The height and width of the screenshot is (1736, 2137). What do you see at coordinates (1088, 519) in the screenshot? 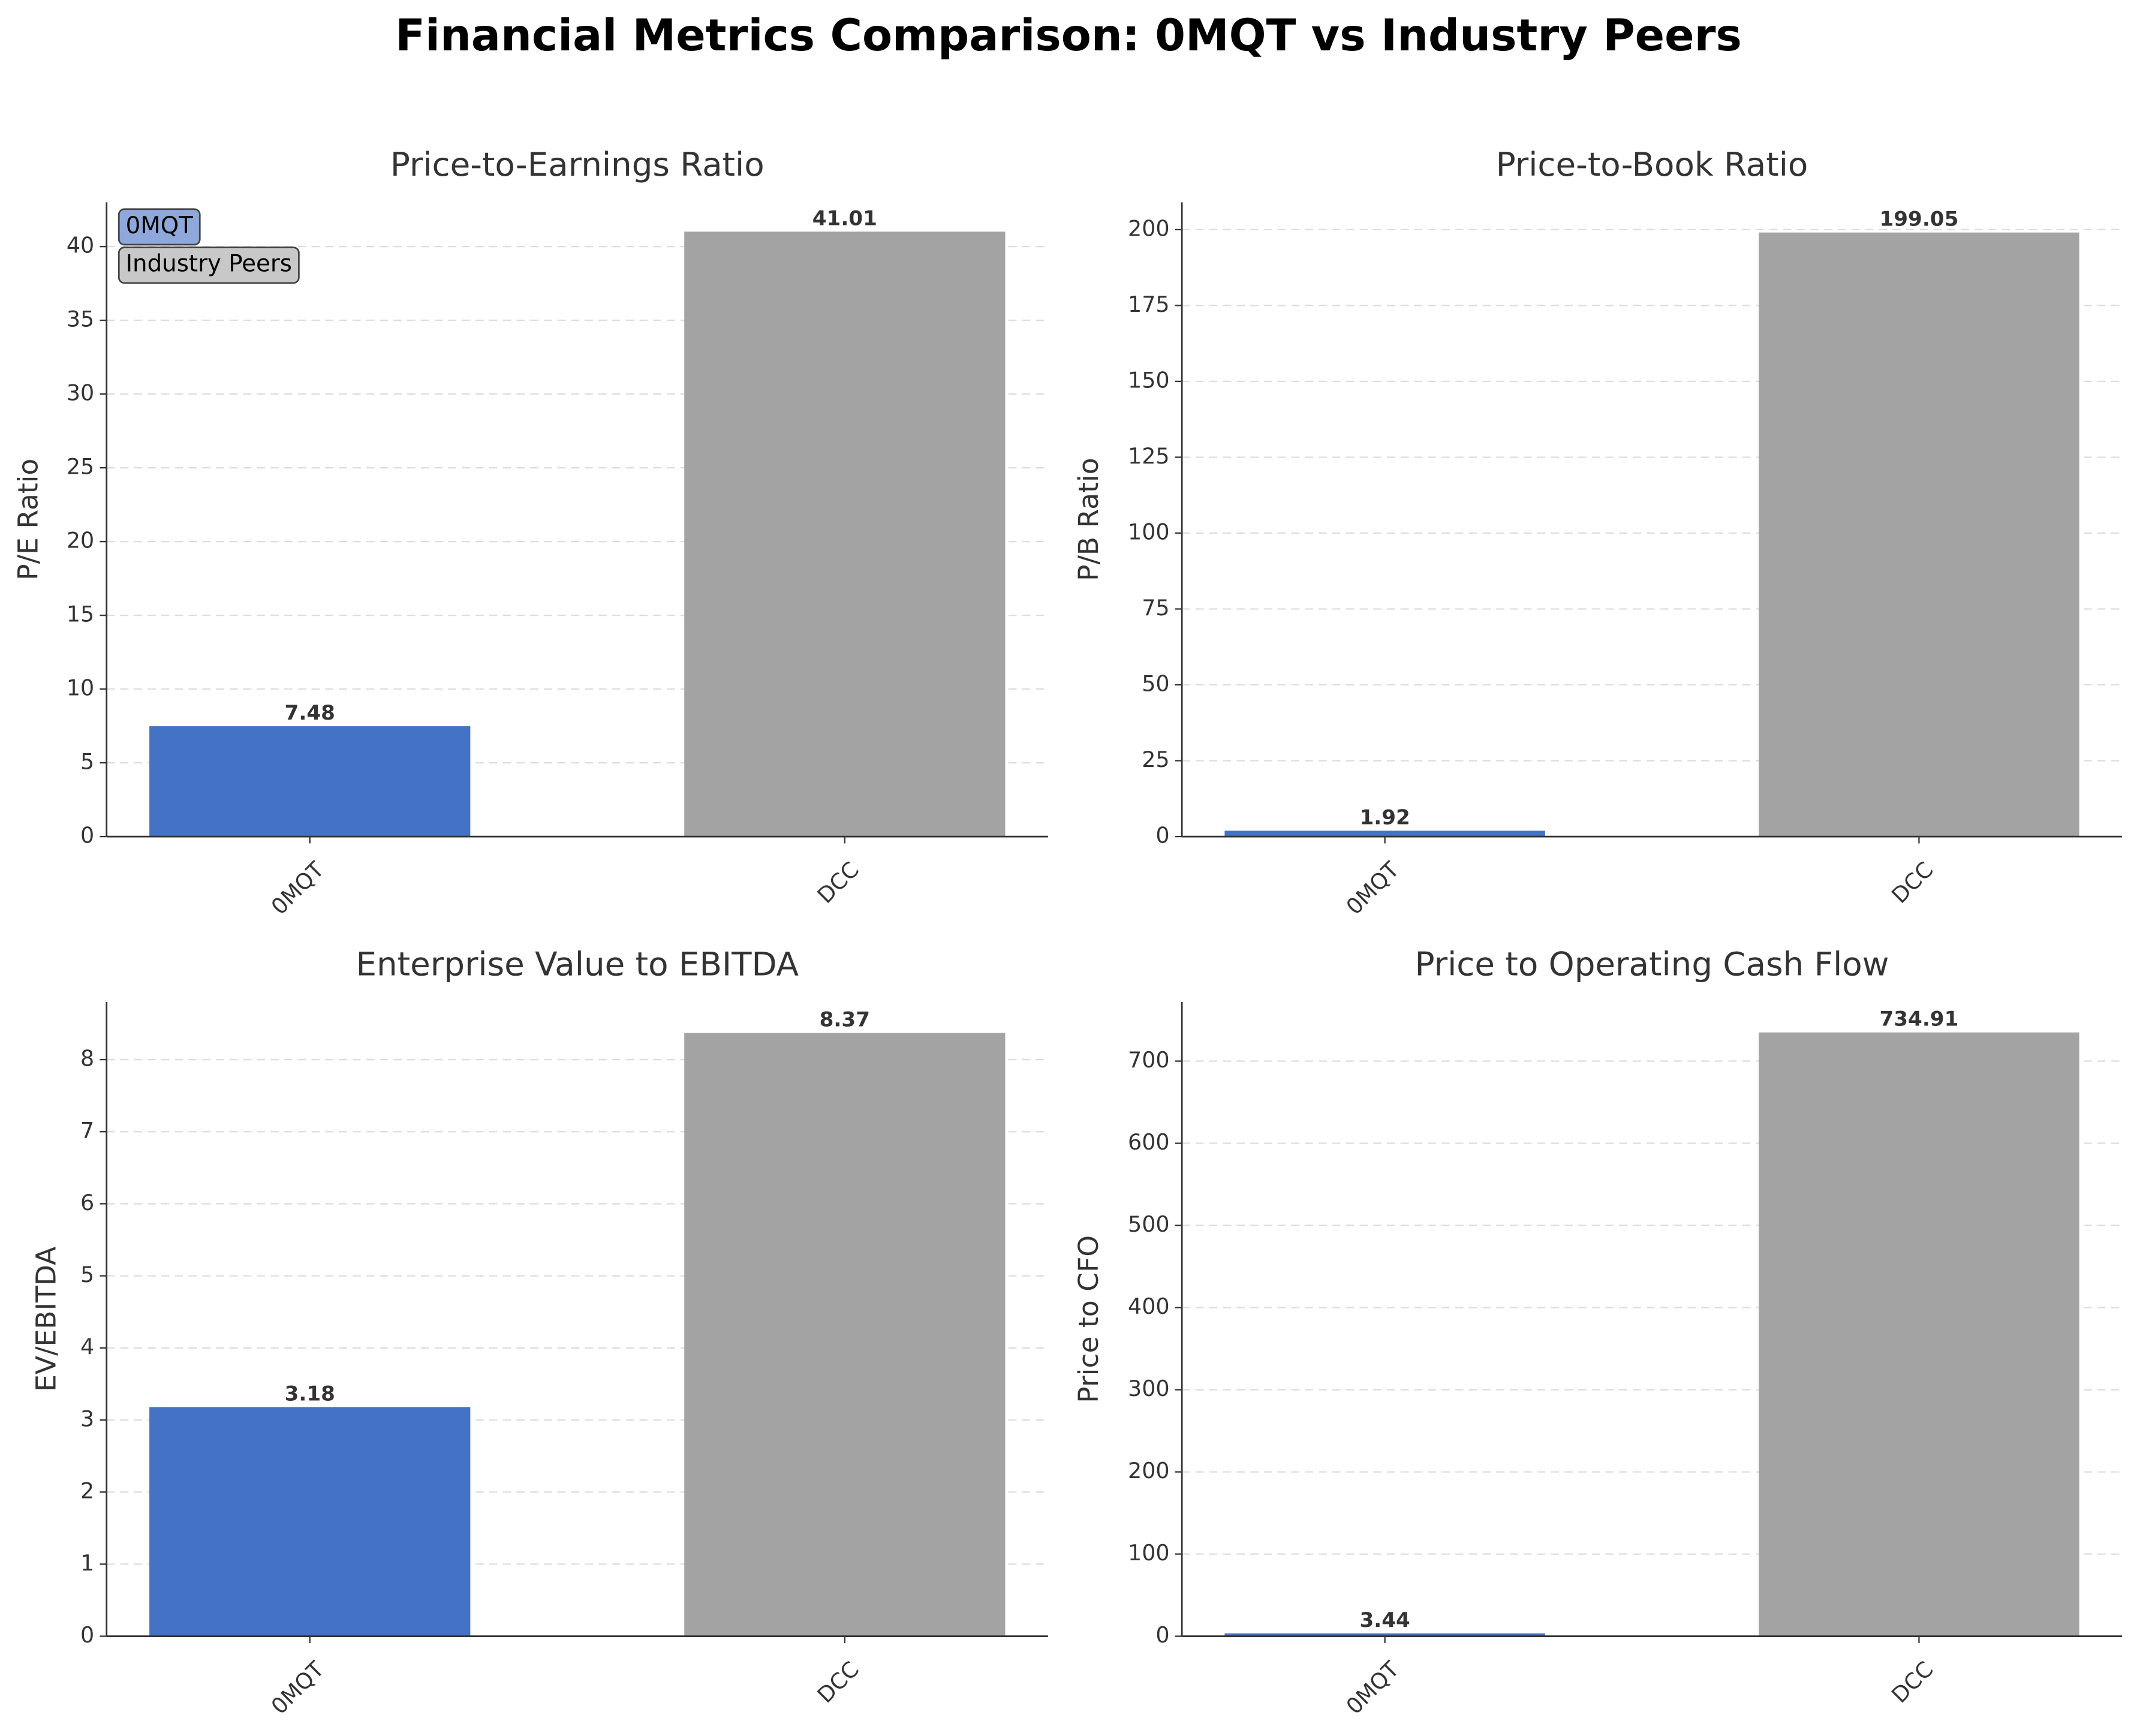
I see `y-axis-label: P/B Ratio` at bounding box center [1088, 519].